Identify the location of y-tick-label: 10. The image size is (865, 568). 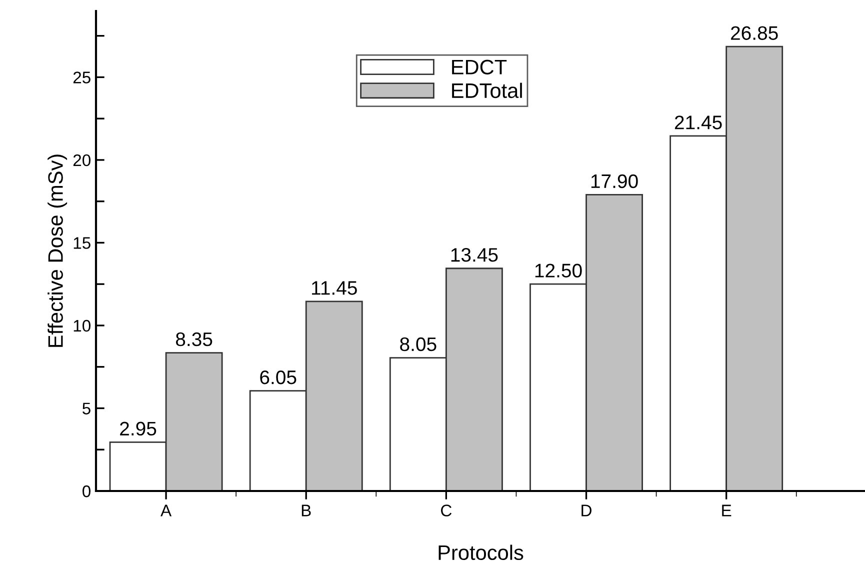
(82, 326).